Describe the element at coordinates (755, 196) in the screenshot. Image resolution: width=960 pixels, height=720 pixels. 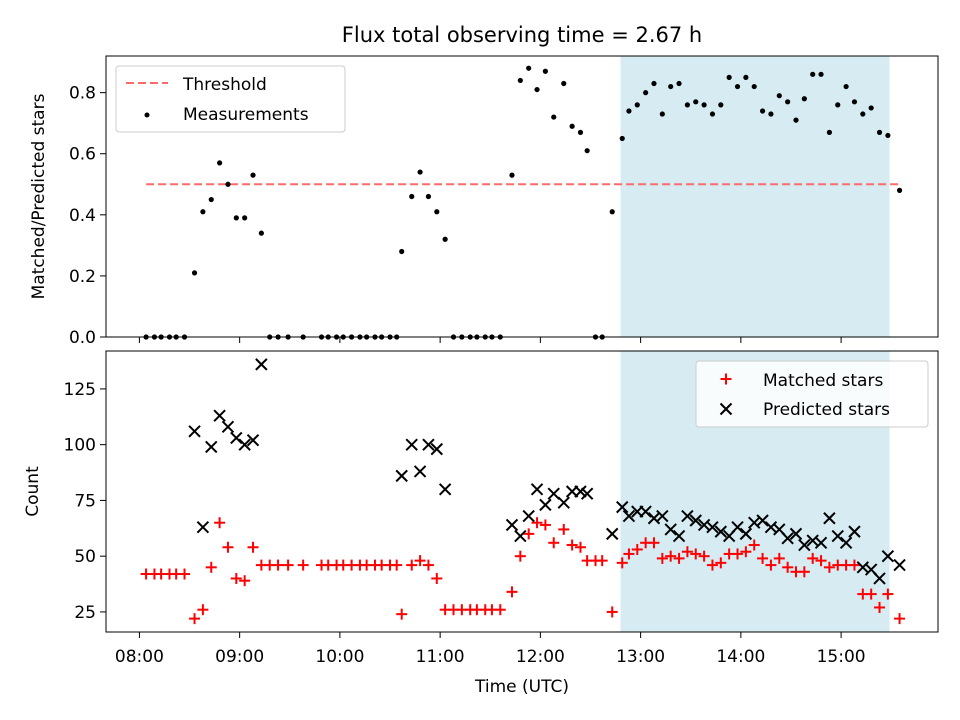
I see `top-observing-span` at that location.